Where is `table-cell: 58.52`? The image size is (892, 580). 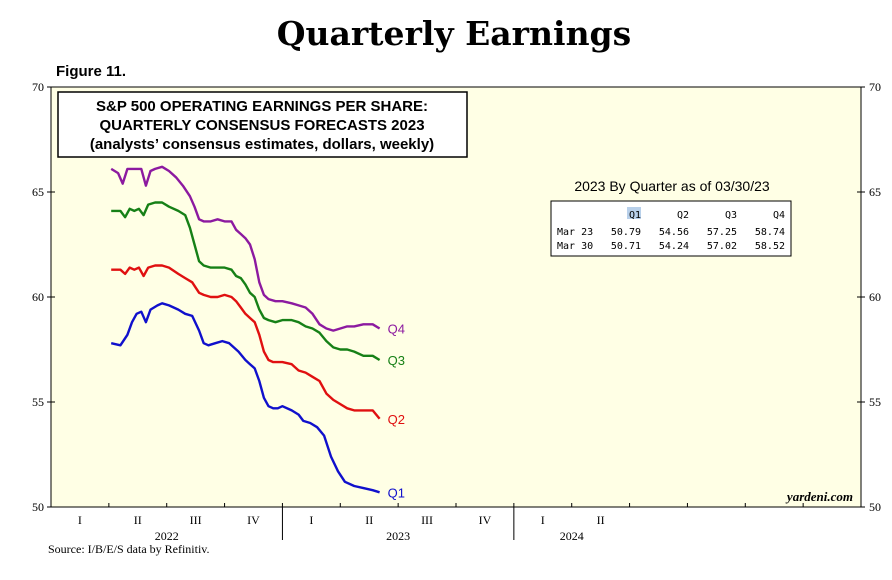
table-cell: 58.52 is located at coordinates (770, 246).